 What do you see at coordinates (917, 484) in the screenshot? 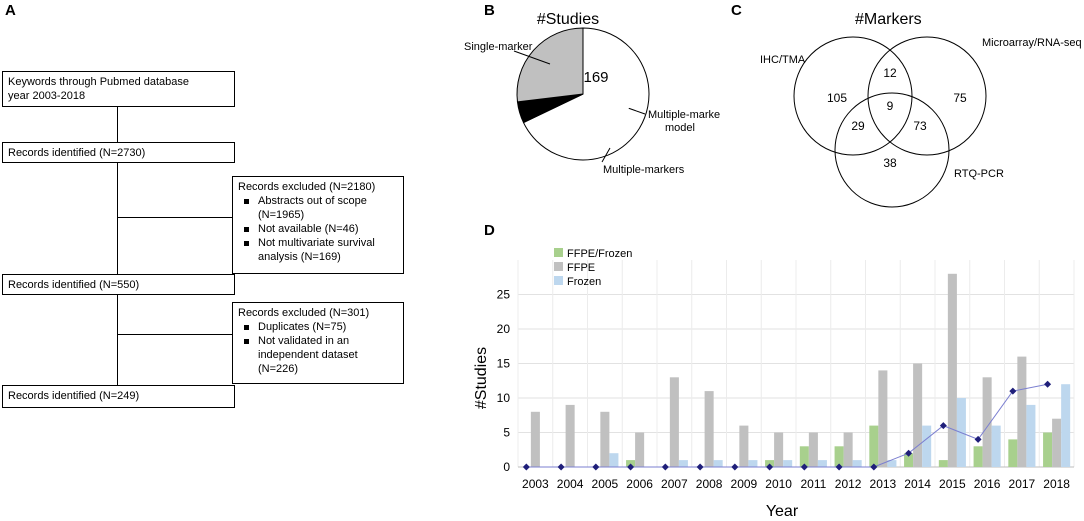
I see `x-tick-label: 2014` at bounding box center [917, 484].